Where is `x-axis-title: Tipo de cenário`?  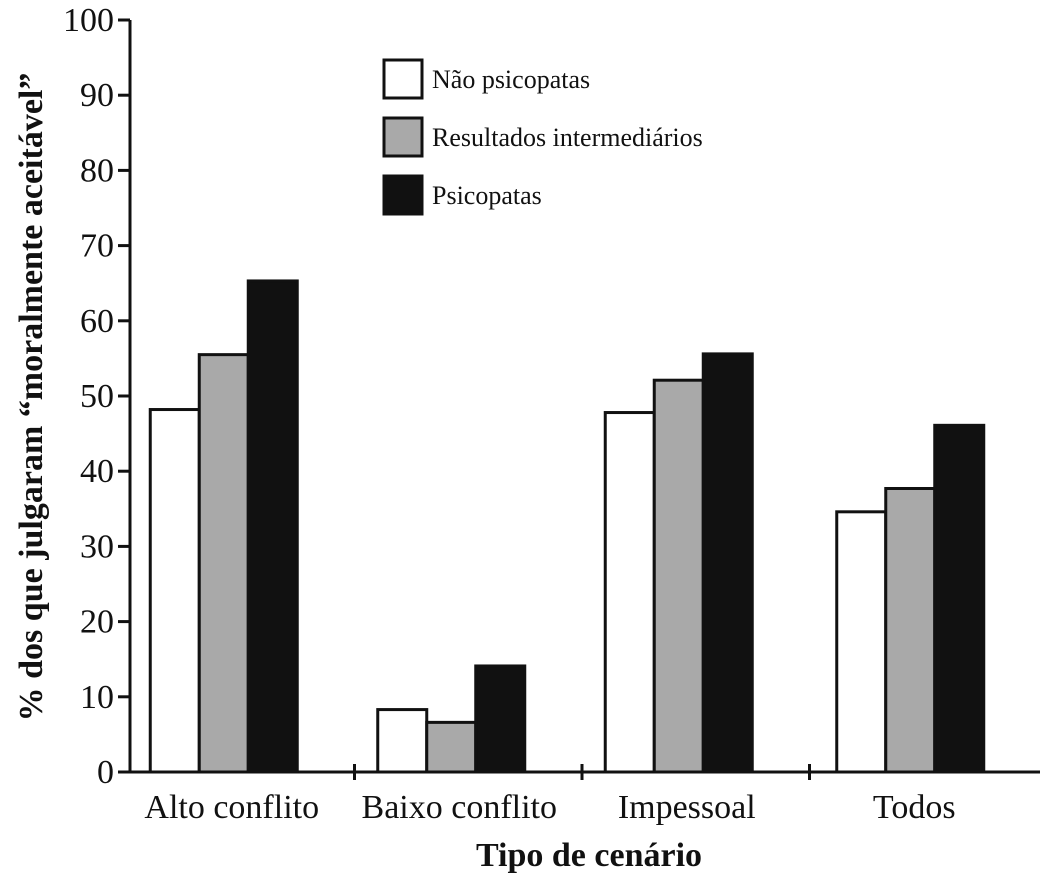
x-axis-title: Tipo de cenário is located at coordinates (589, 855).